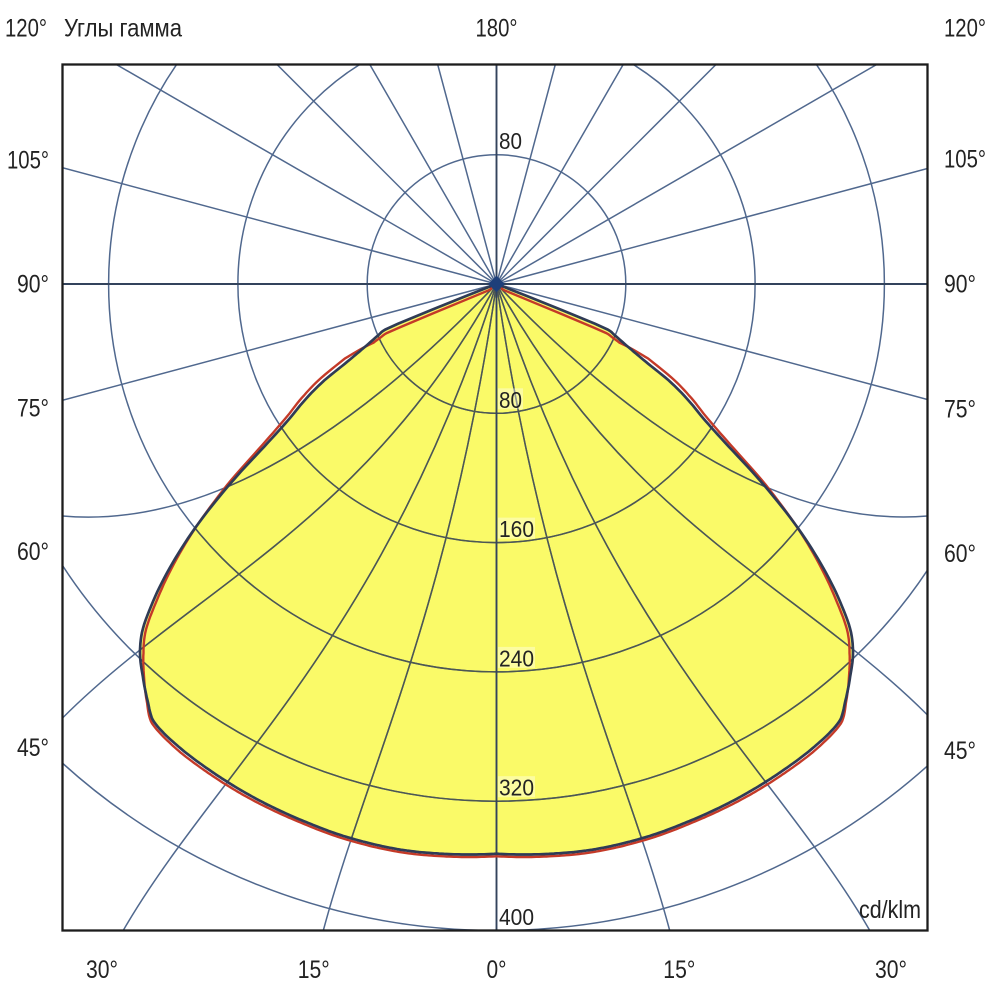  What do you see at coordinates (890, 910) in the screenshot?
I see `svg-text: cd/klm` at bounding box center [890, 910].